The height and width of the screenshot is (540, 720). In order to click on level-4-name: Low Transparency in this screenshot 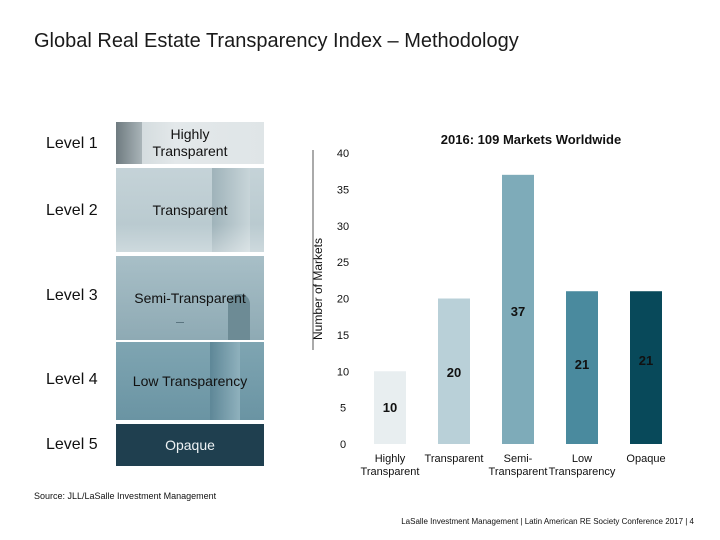, I will do `click(190, 380)`.